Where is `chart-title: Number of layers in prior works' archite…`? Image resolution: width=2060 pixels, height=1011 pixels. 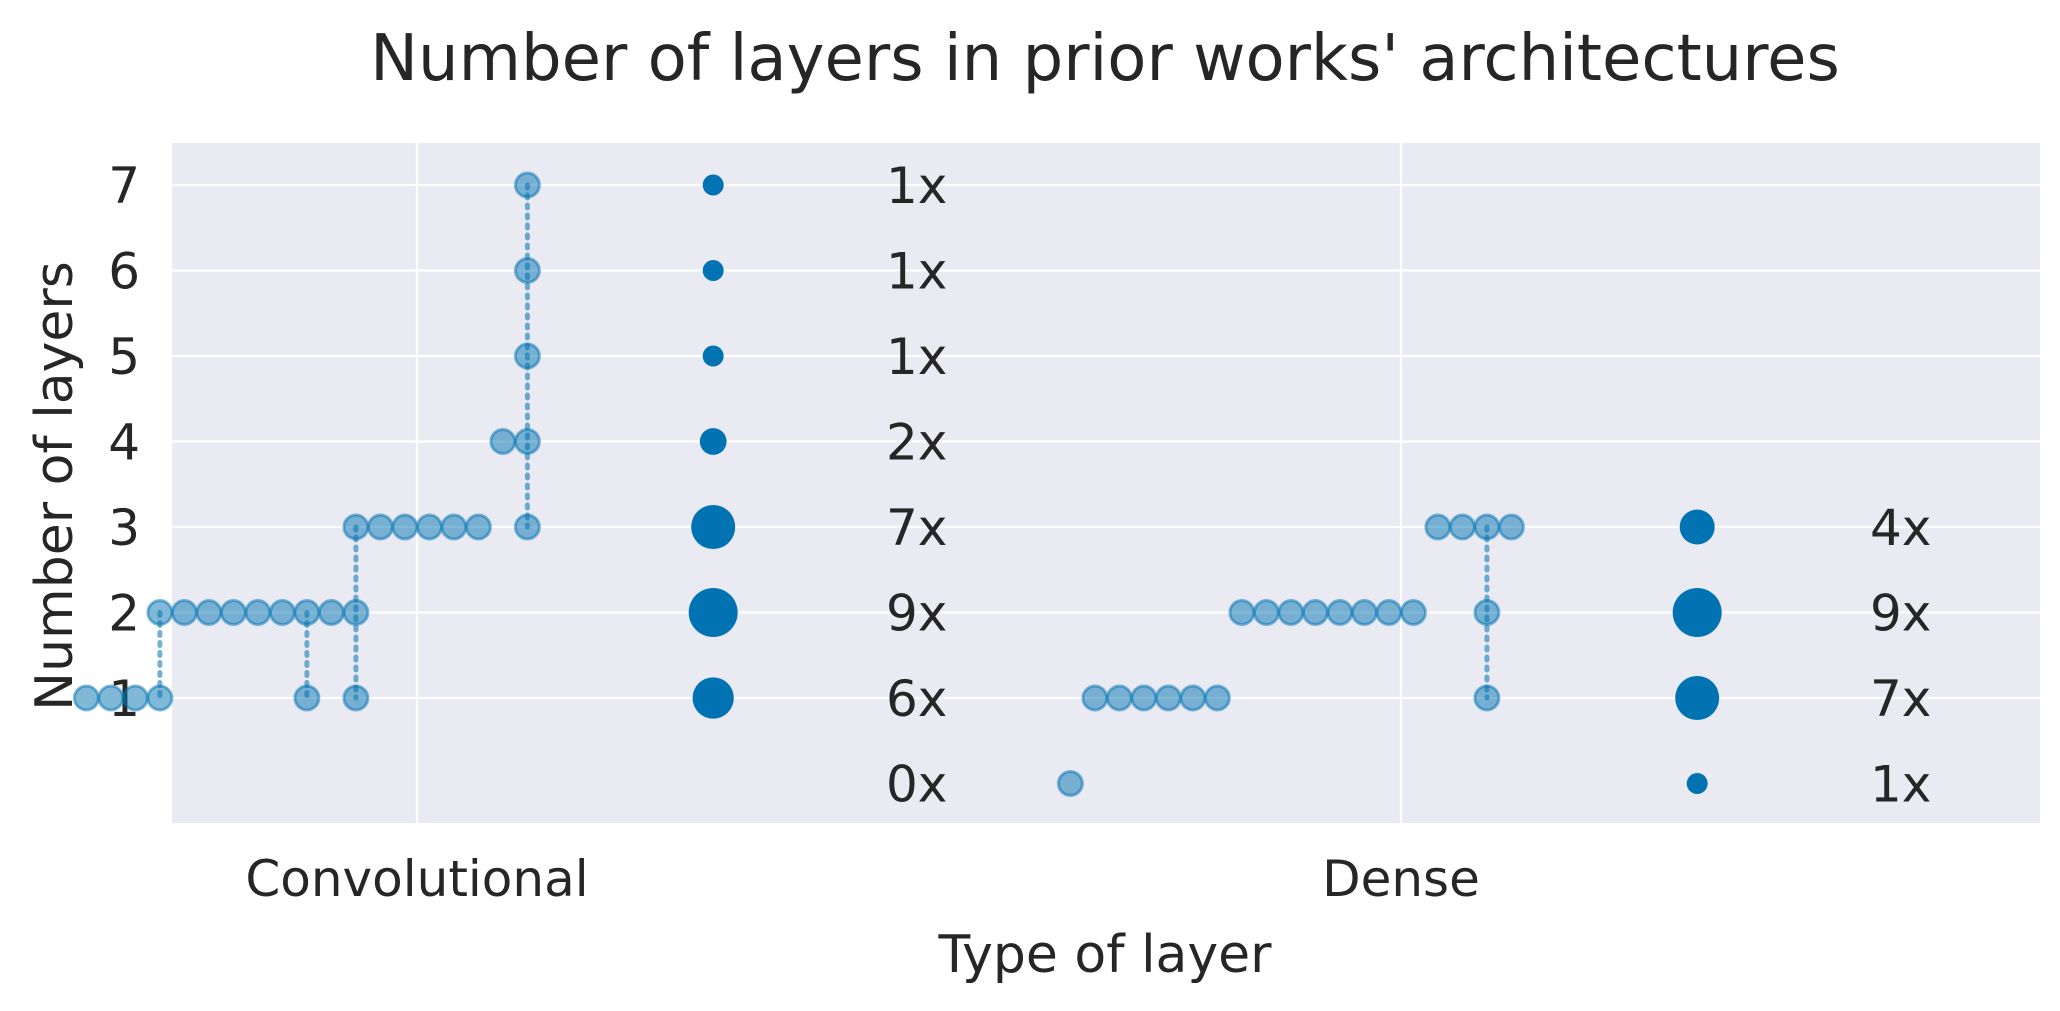
chart-title: Number of layers in prior works' archite… is located at coordinates (1105, 59).